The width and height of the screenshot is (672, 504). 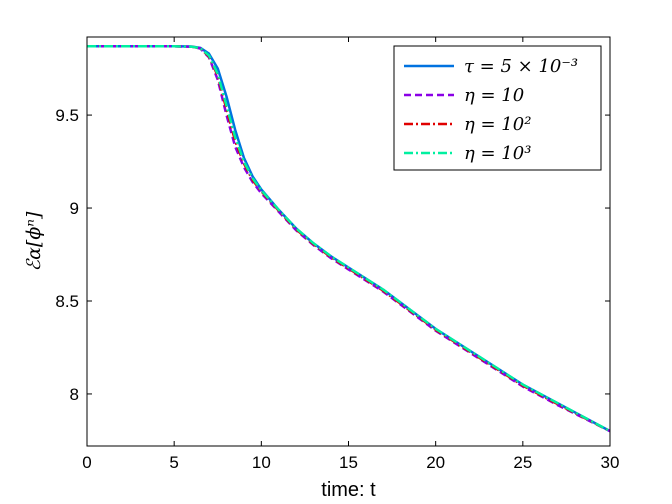 What do you see at coordinates (494, 95) in the screenshot?
I see `legend-label-2: η = 10` at bounding box center [494, 95].